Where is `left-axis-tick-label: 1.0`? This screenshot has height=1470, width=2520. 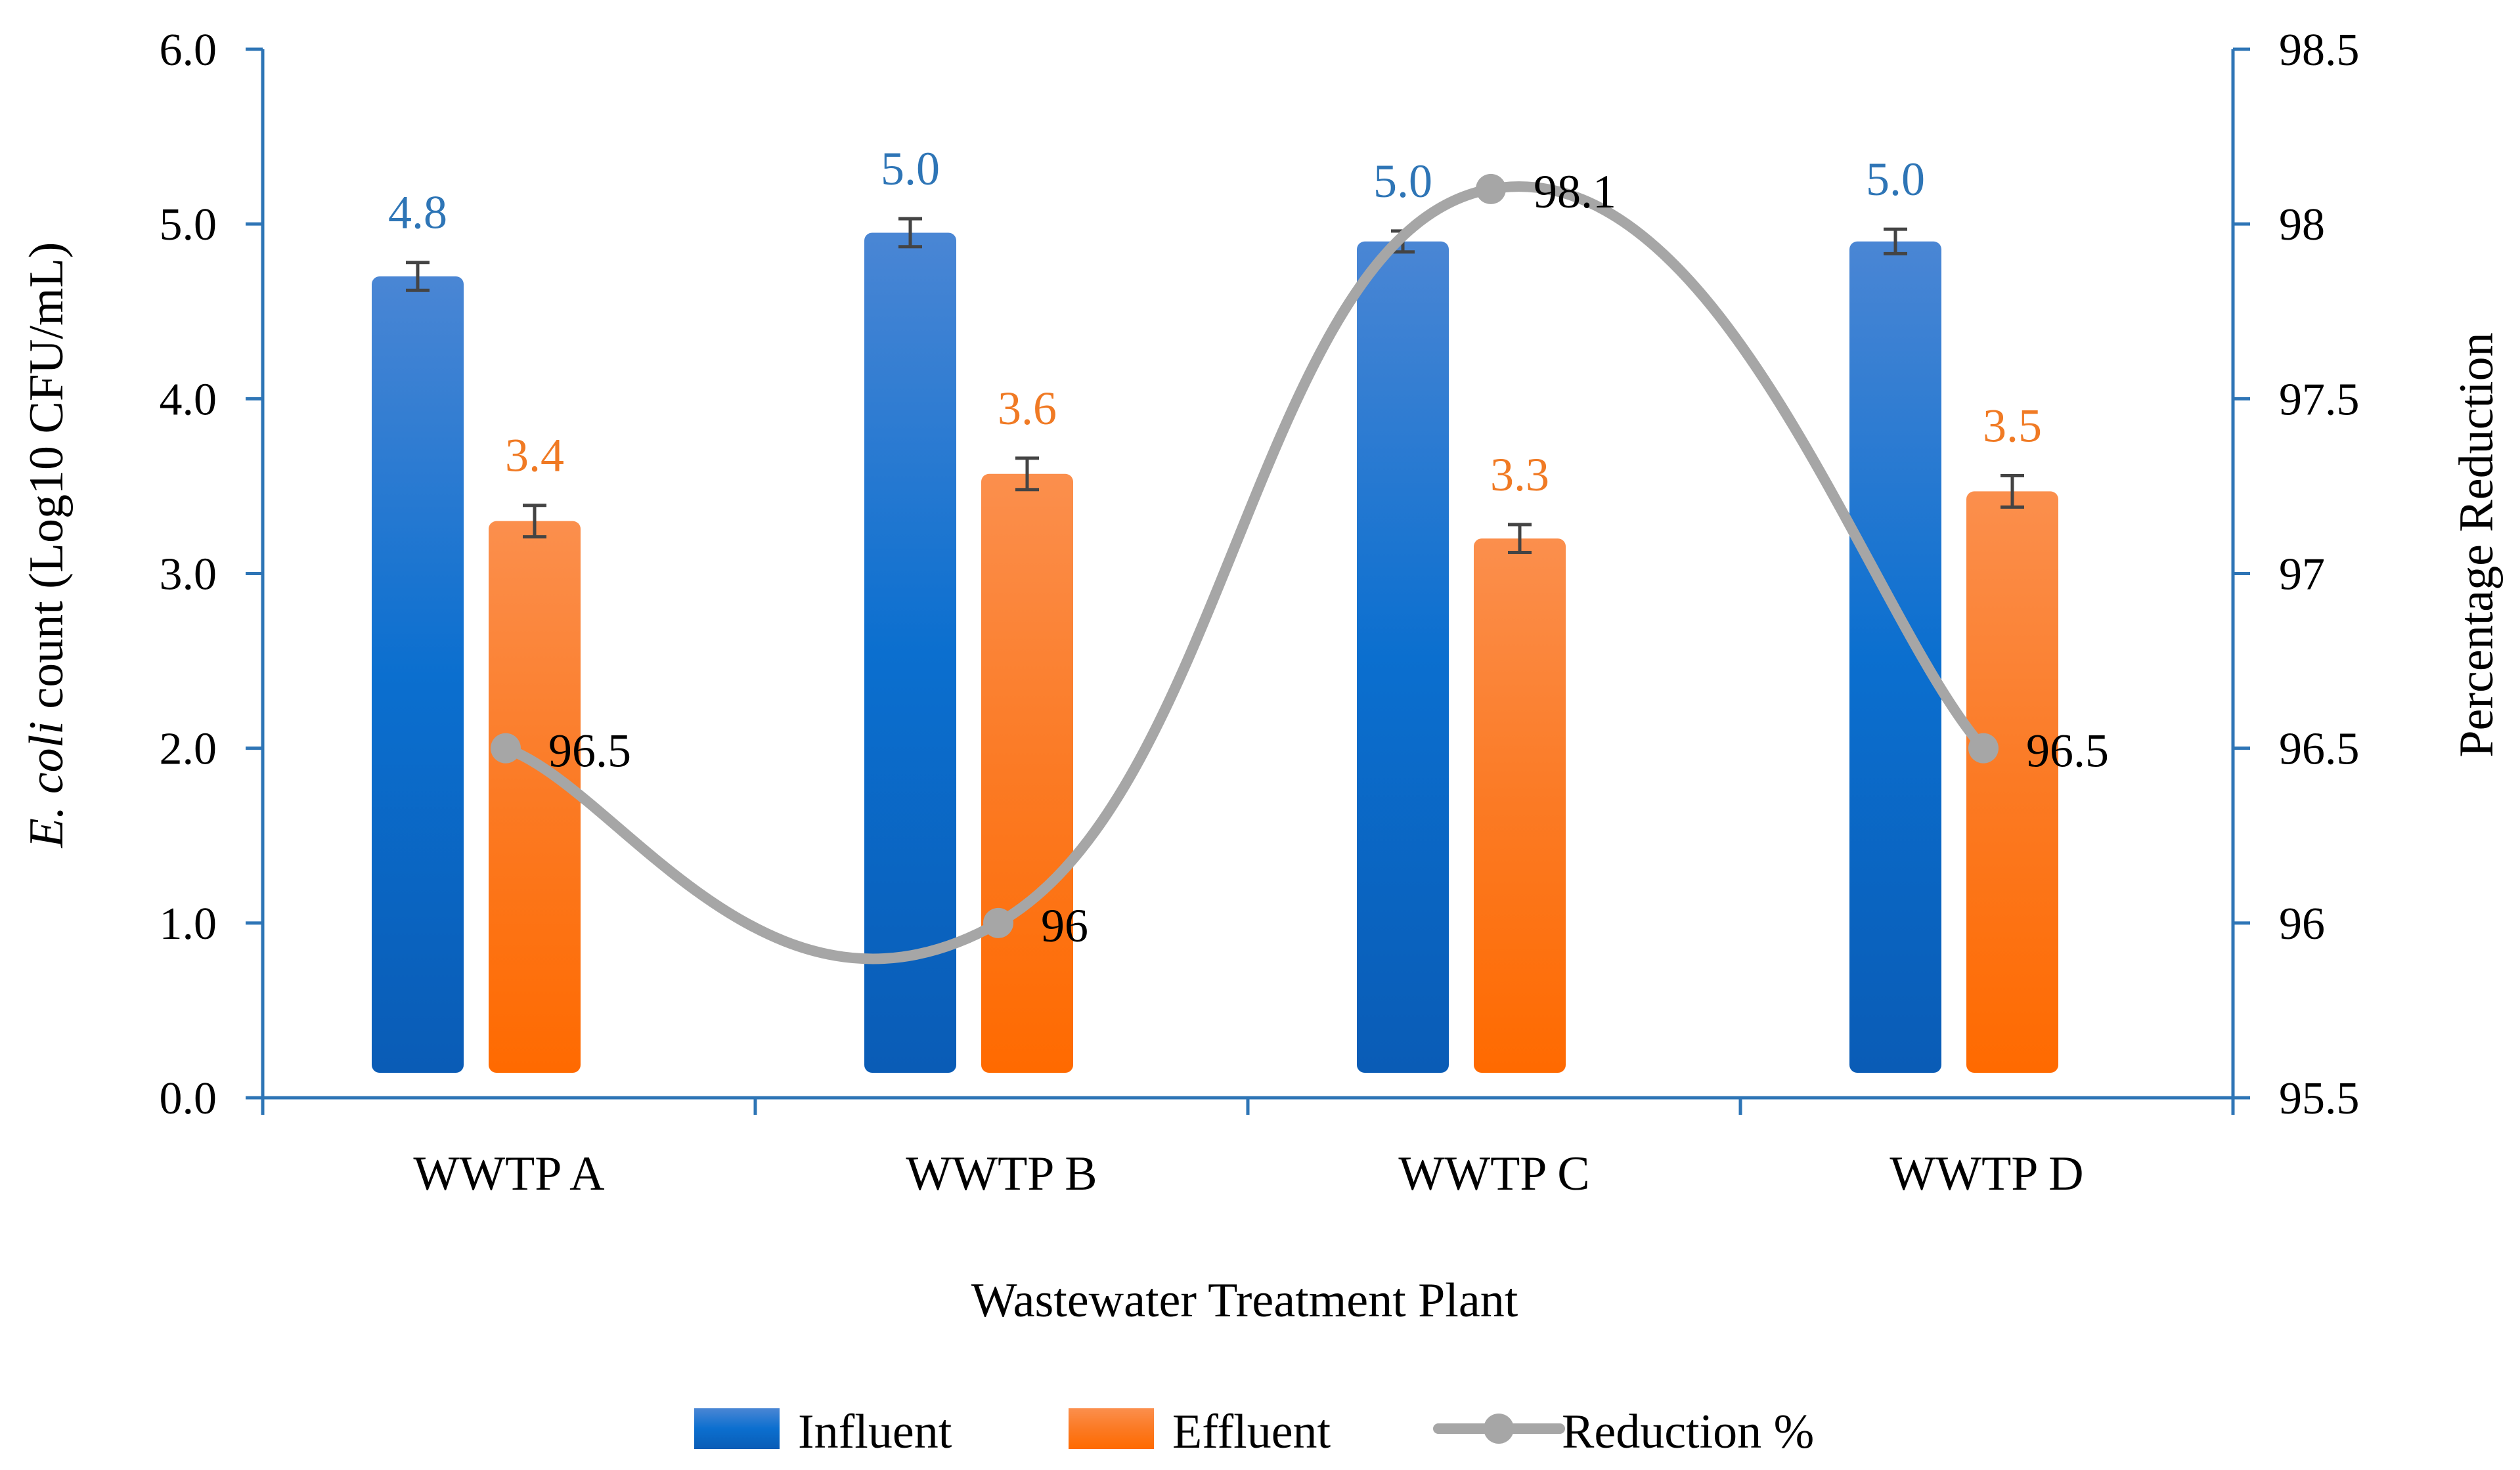 left-axis-tick-label: 1.0 is located at coordinates (188, 924).